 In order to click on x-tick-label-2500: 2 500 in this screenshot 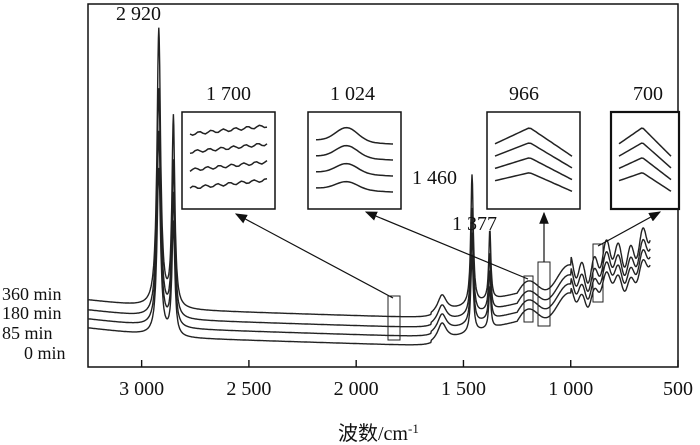, I will do `click(248, 389)`.